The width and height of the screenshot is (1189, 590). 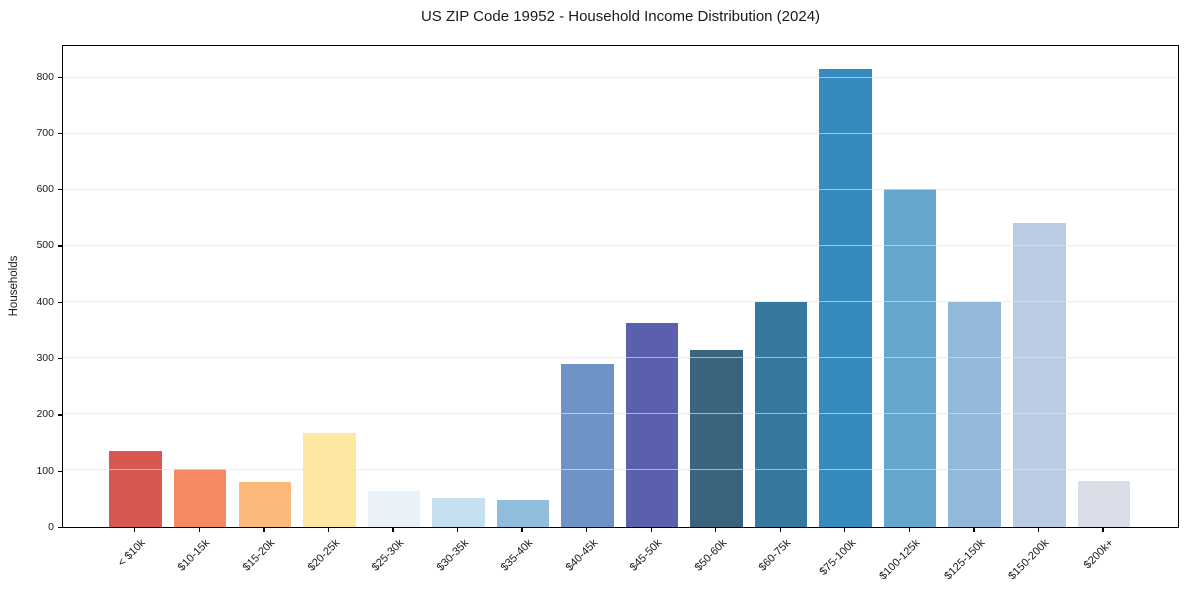 I want to click on bar-< $10k, so click(x=135, y=489).